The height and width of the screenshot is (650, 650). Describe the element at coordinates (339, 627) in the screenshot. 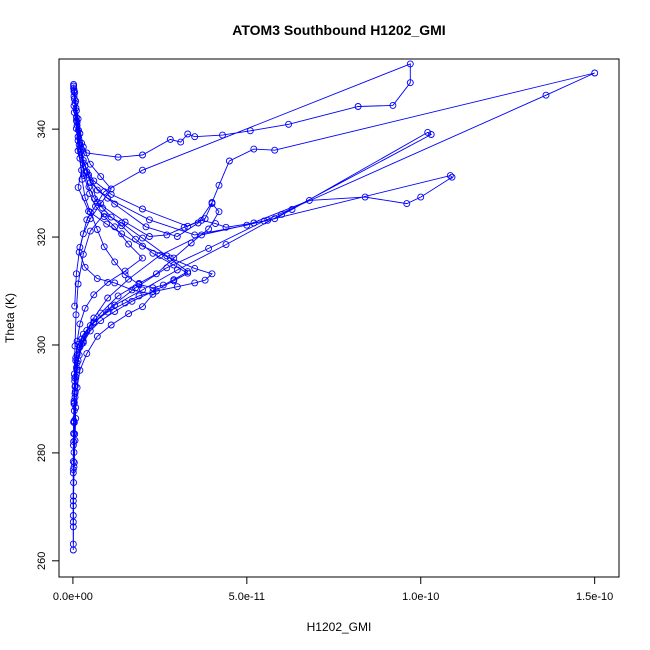

I see `x-axis-label: H1202_GMI` at that location.